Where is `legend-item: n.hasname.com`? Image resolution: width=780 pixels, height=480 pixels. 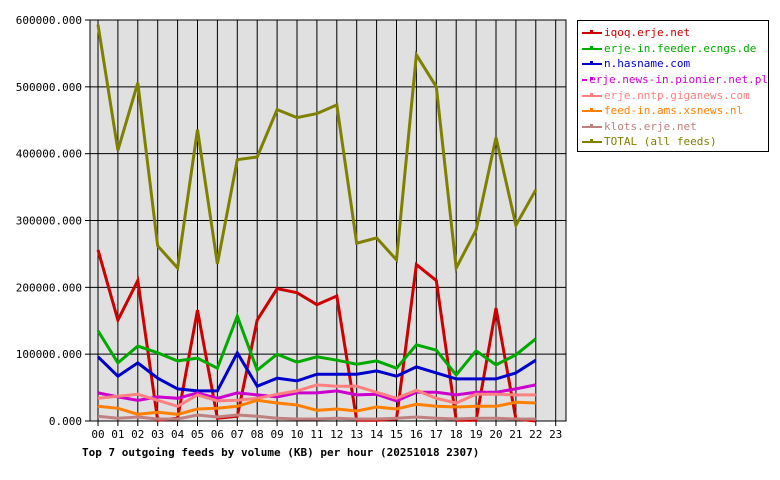 legend-item: n.hasname.com is located at coordinates (675, 64).